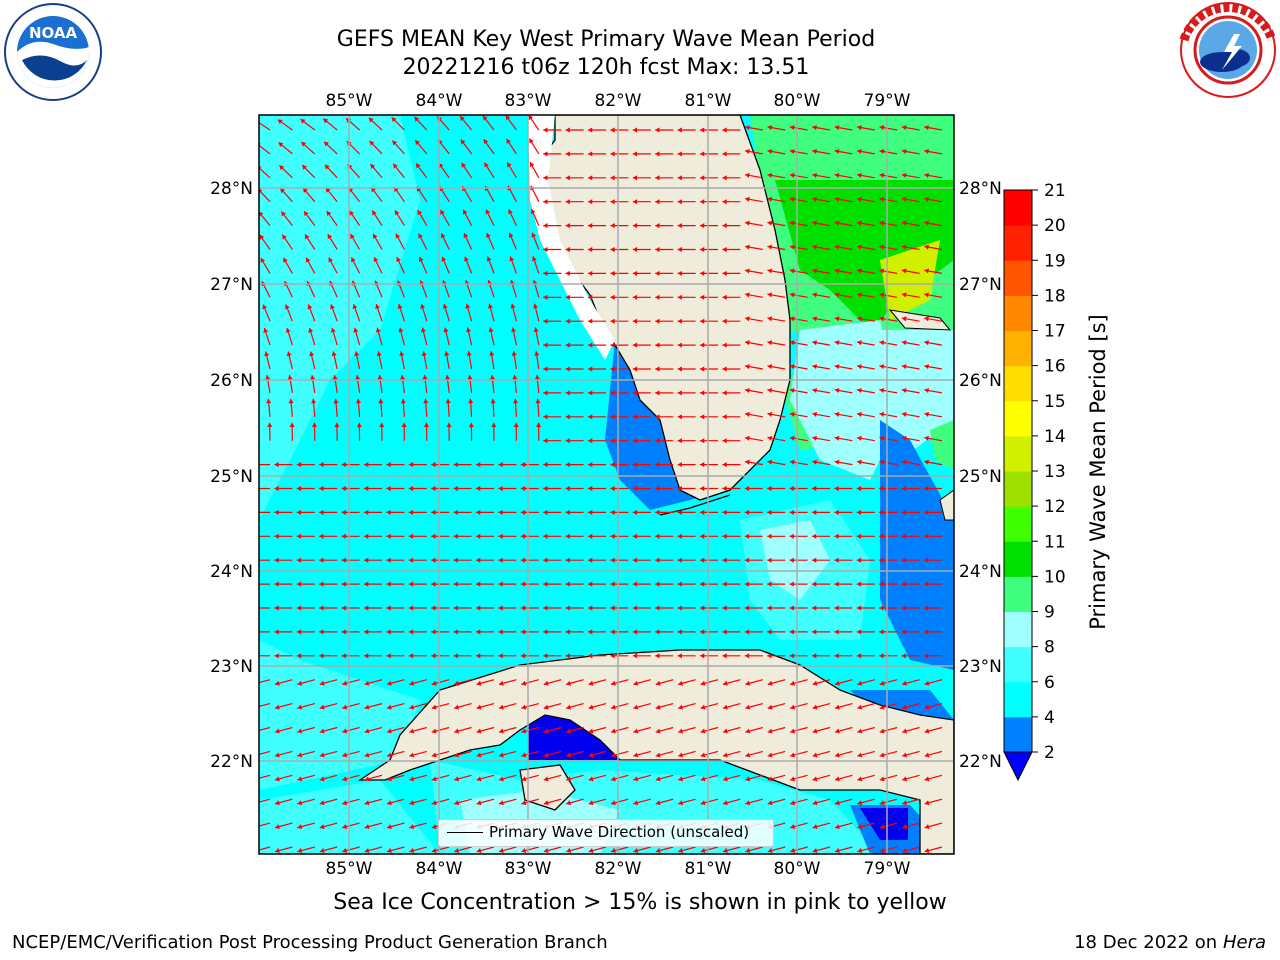  What do you see at coordinates (1170, 942) in the screenshot?
I see `footer-date: 18 Dec 2022 on Hera` at bounding box center [1170, 942].